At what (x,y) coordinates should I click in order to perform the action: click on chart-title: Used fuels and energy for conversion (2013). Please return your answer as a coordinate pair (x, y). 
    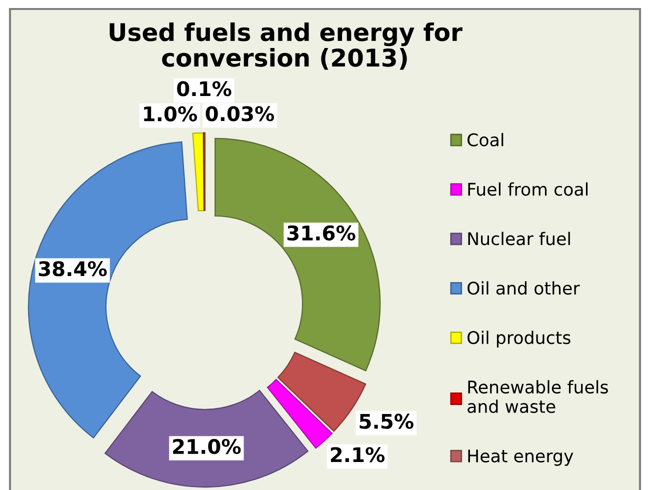
    Looking at the image, I should click on (286, 46).